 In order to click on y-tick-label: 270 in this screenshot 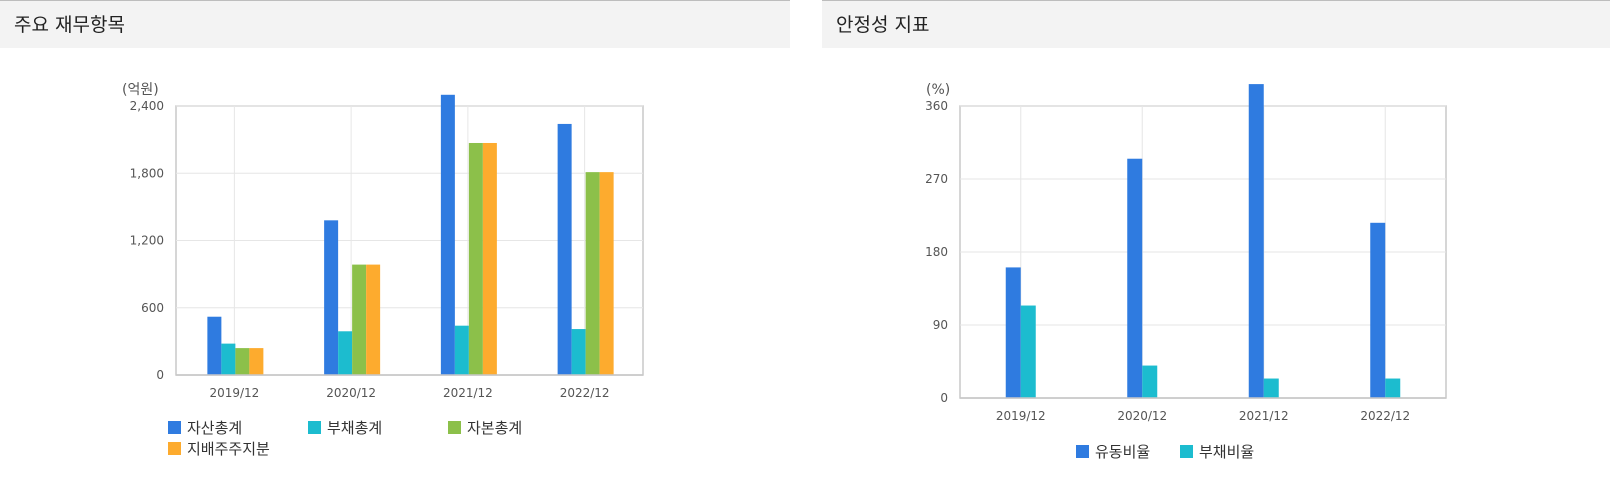, I will do `click(936, 179)`.